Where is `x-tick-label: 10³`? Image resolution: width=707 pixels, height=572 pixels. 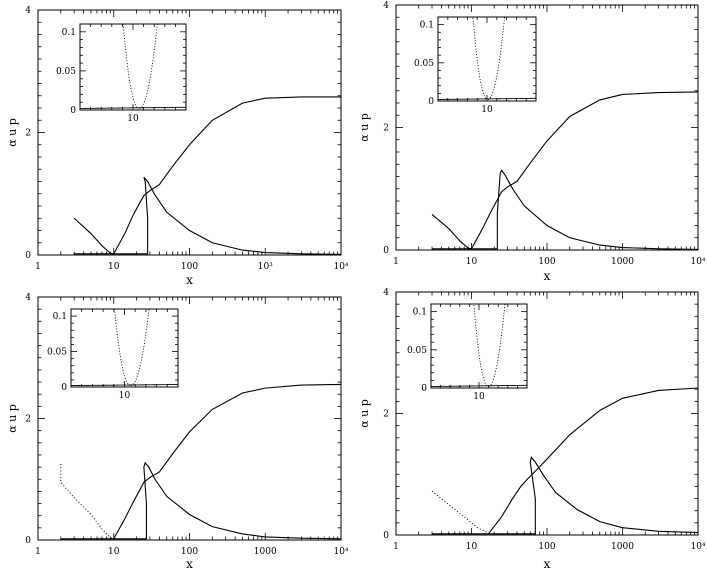 x-tick-label: 10³ is located at coordinates (265, 267).